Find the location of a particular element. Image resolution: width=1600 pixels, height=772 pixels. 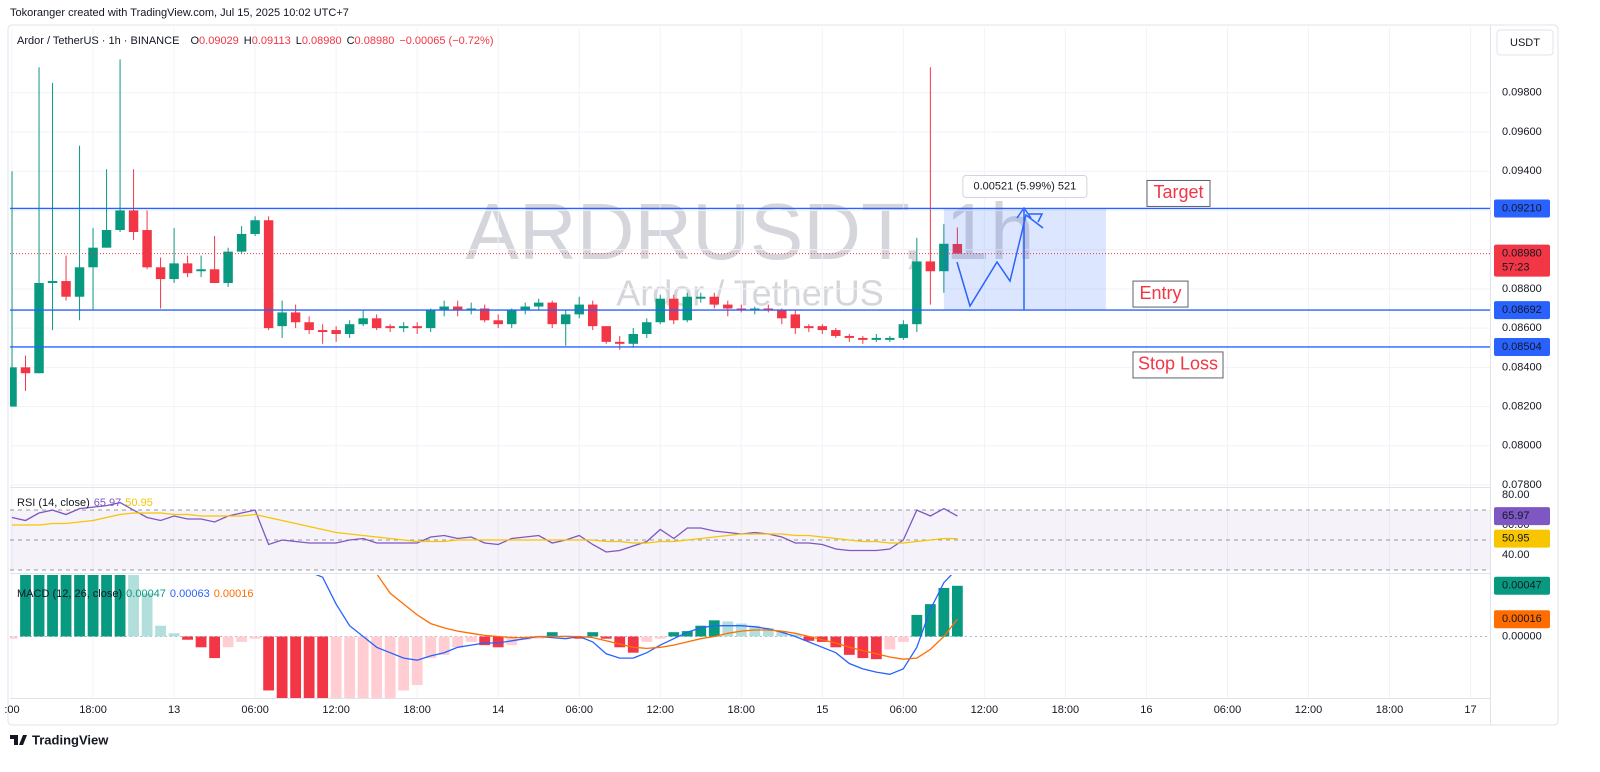

indicator-title: MACD (12, 26, close) is located at coordinates (69, 594).